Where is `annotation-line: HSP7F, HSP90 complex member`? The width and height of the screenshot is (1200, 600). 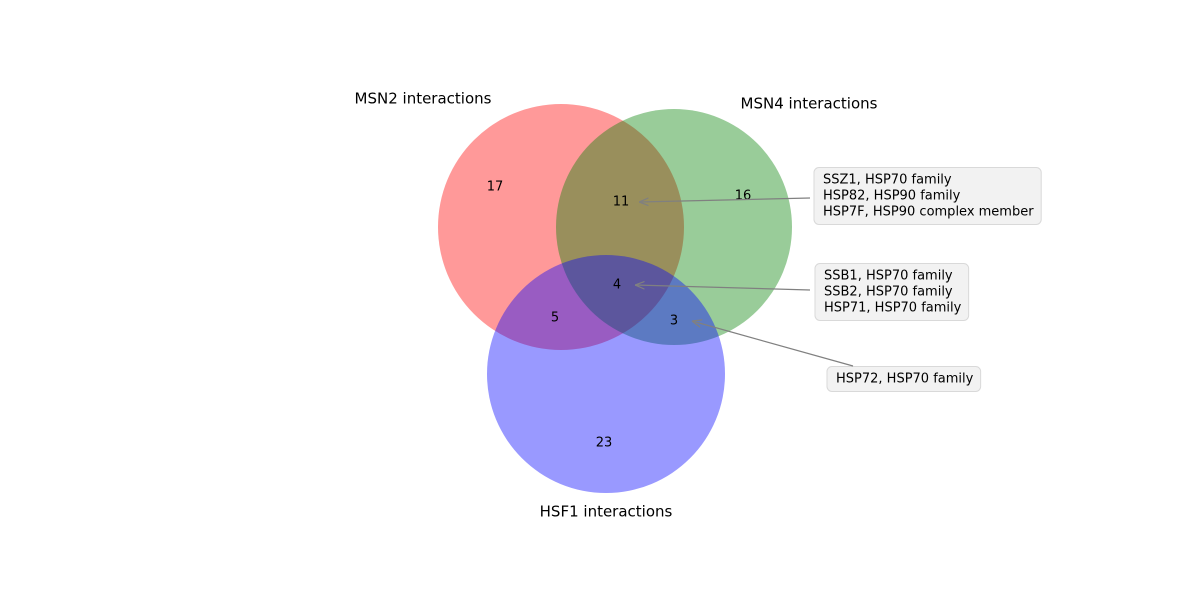
annotation-line: HSP7F, HSP90 complex member is located at coordinates (928, 212).